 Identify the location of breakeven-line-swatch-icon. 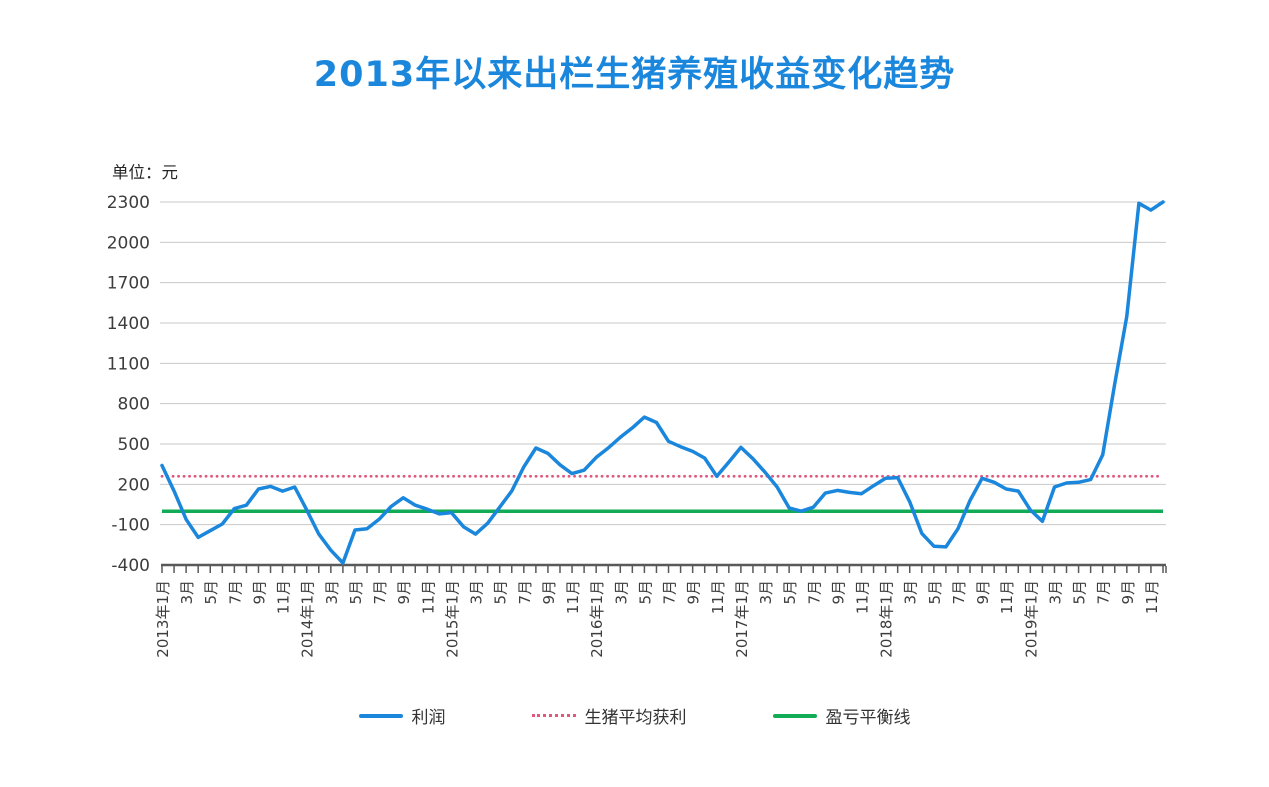
(794, 715).